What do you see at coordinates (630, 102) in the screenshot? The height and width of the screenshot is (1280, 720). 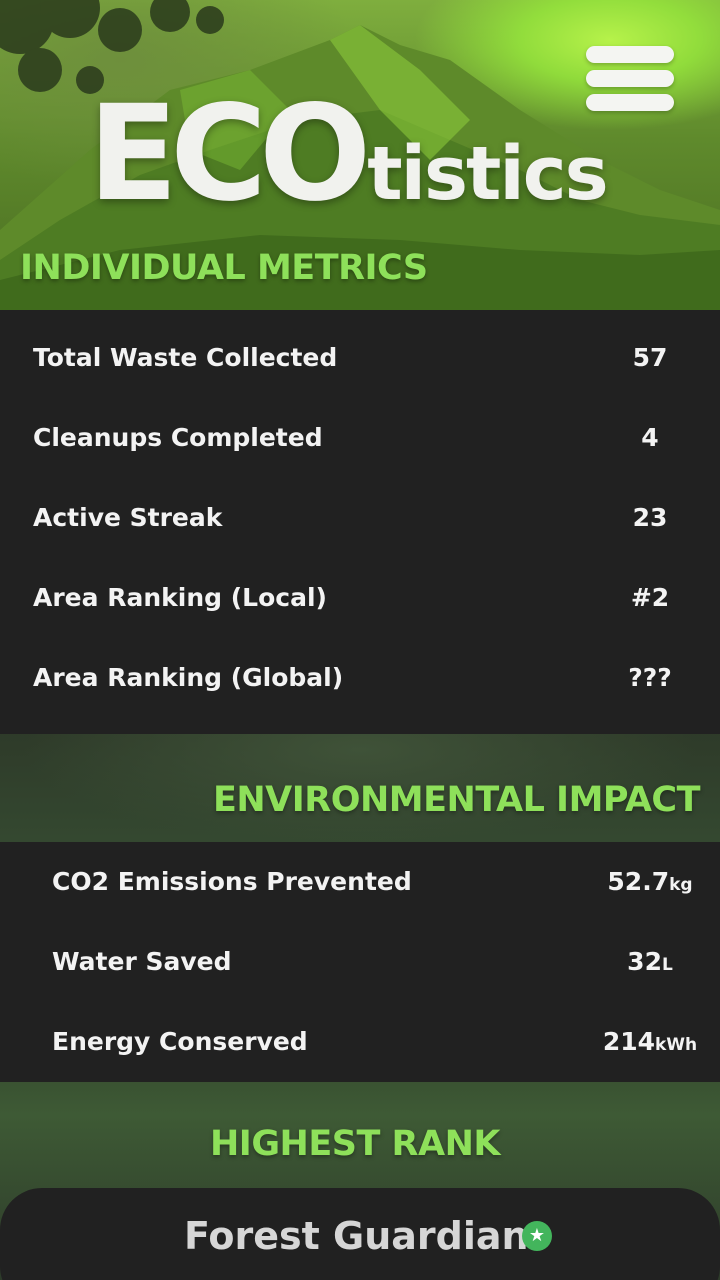 I see `menu-bar-bottom` at bounding box center [630, 102].